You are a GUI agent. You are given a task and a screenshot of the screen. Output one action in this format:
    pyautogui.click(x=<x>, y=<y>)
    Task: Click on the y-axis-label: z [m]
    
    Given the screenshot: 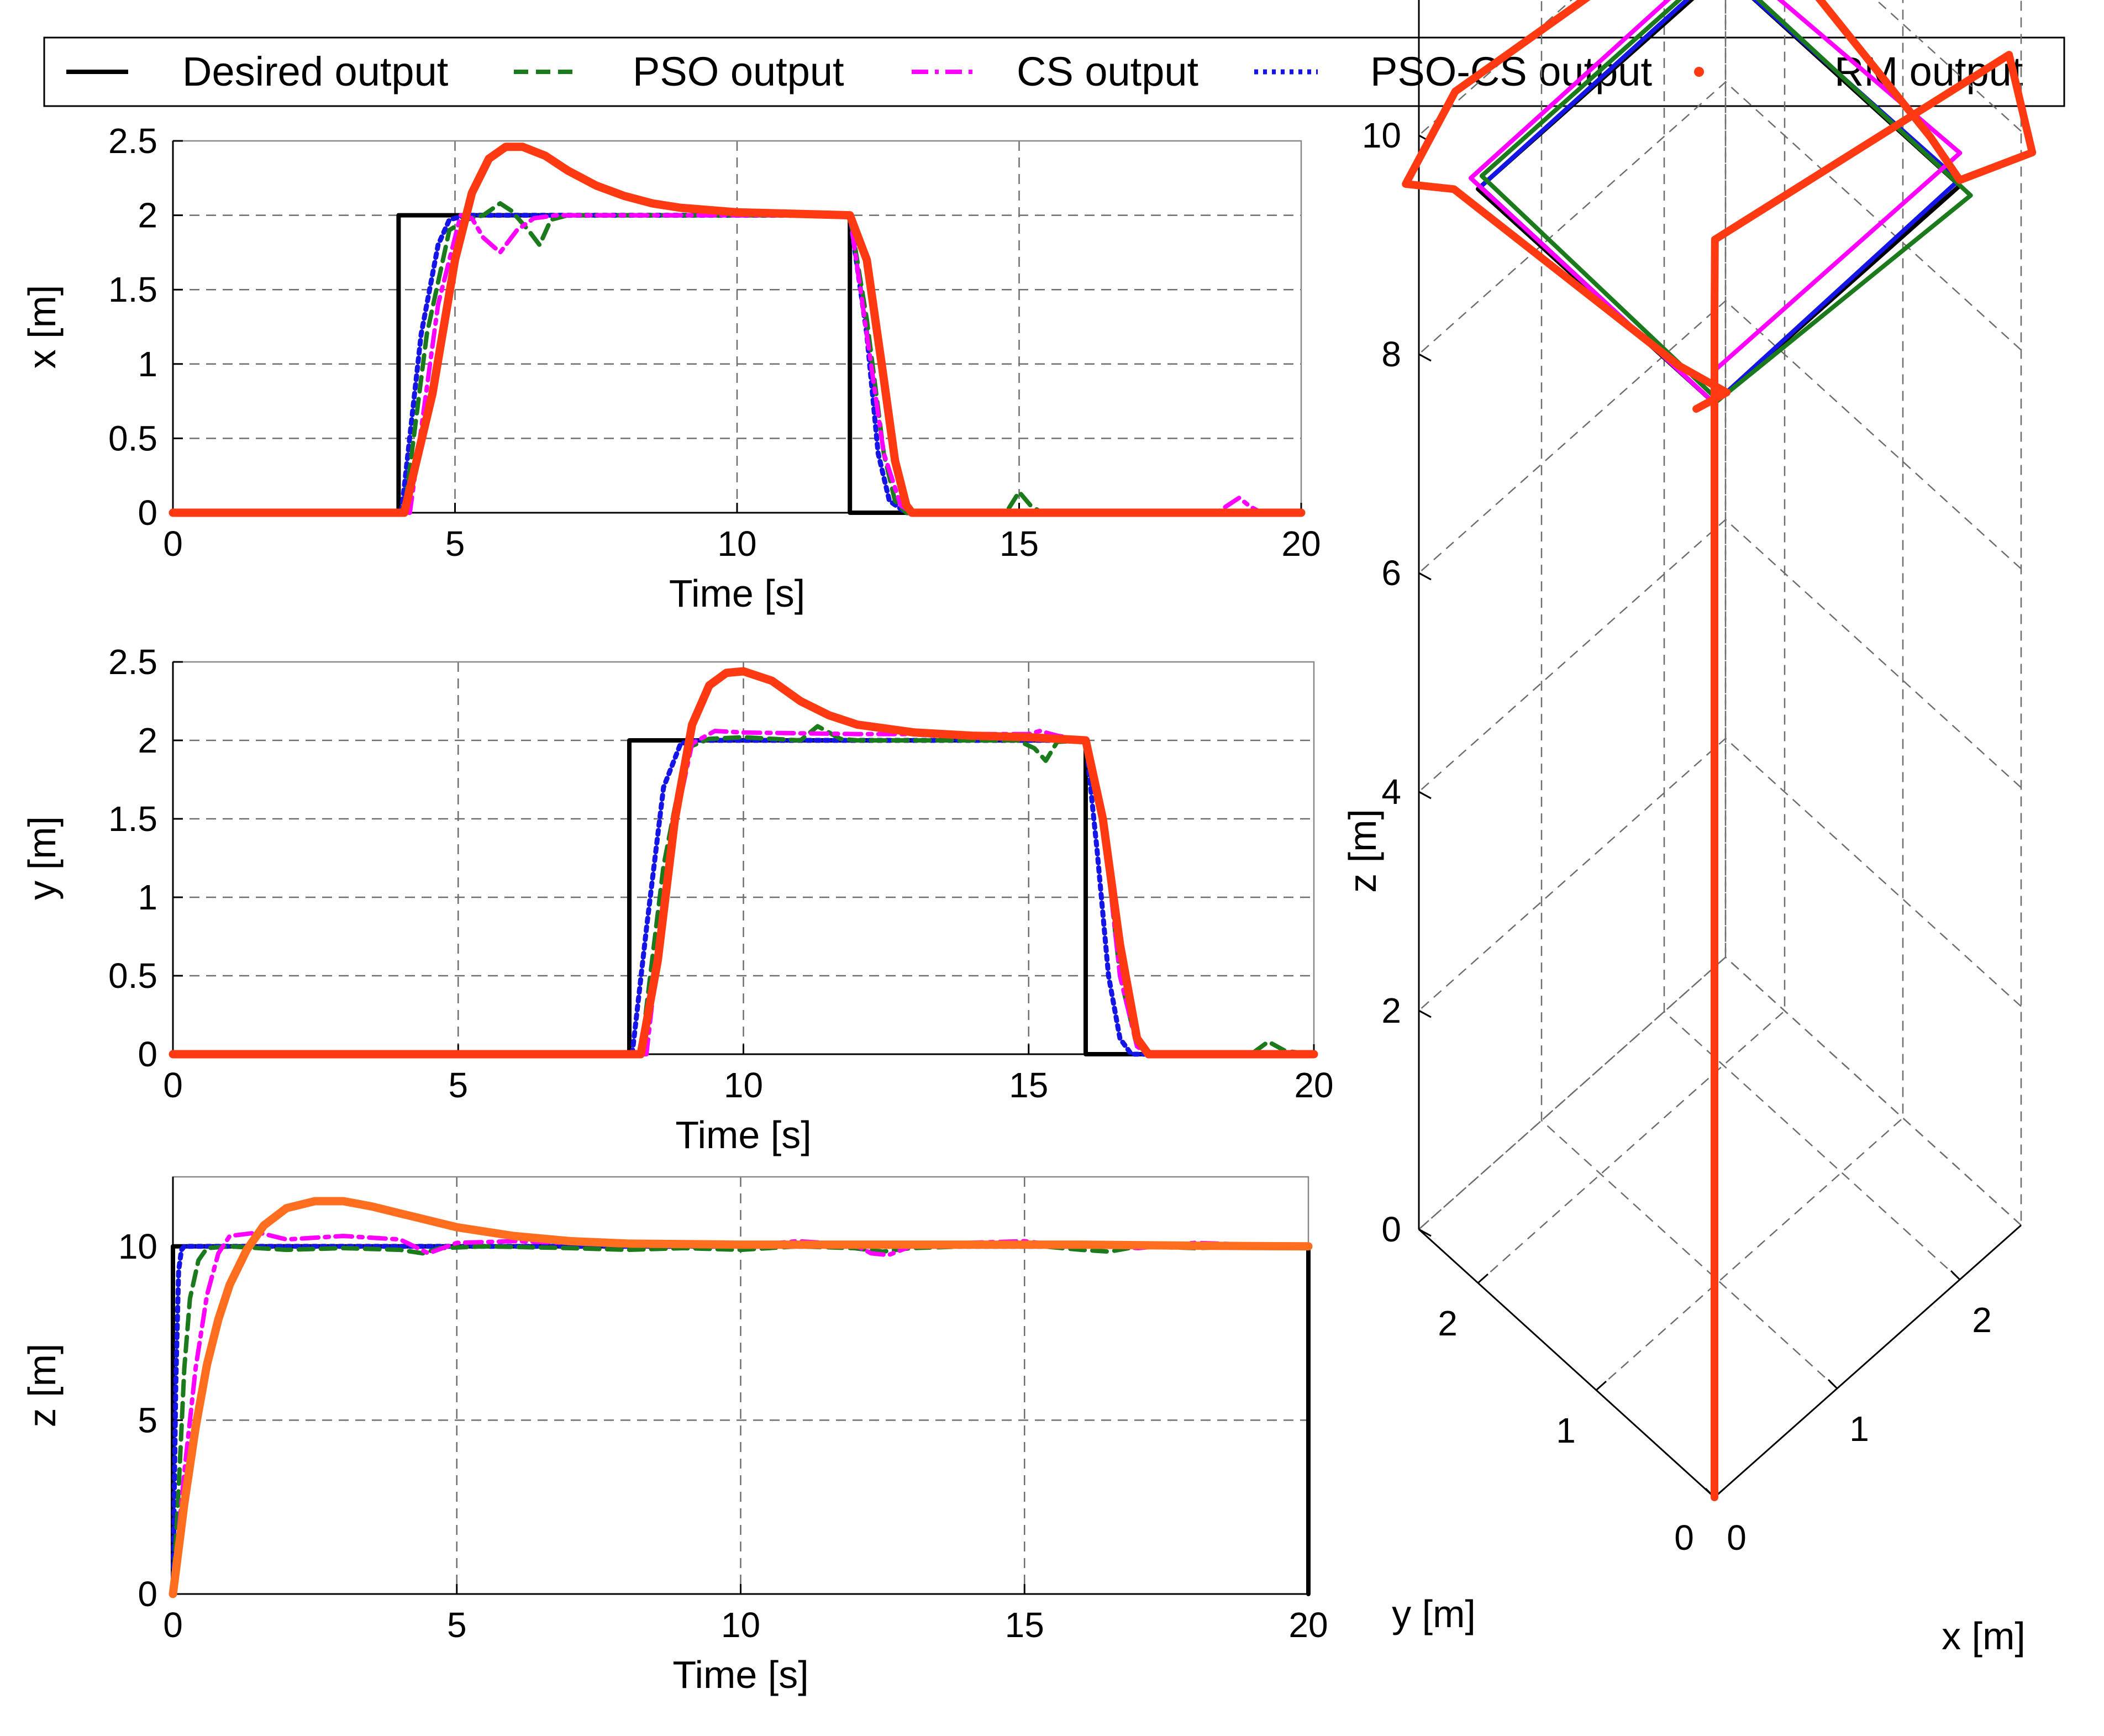 What is the action you would take?
    pyautogui.click(x=42, y=1386)
    